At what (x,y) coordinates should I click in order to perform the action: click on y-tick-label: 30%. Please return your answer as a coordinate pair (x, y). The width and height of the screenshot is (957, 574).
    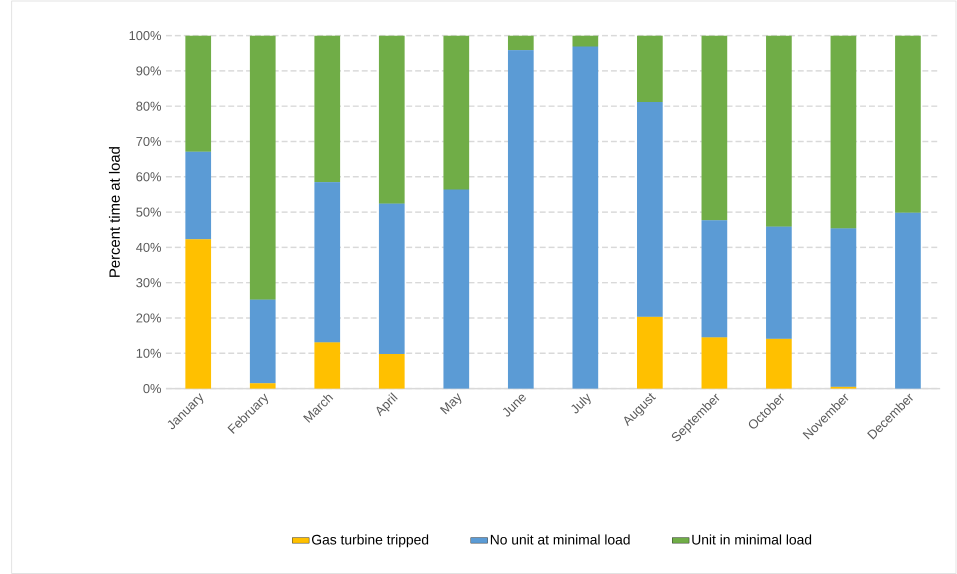
    Looking at the image, I should click on (149, 283).